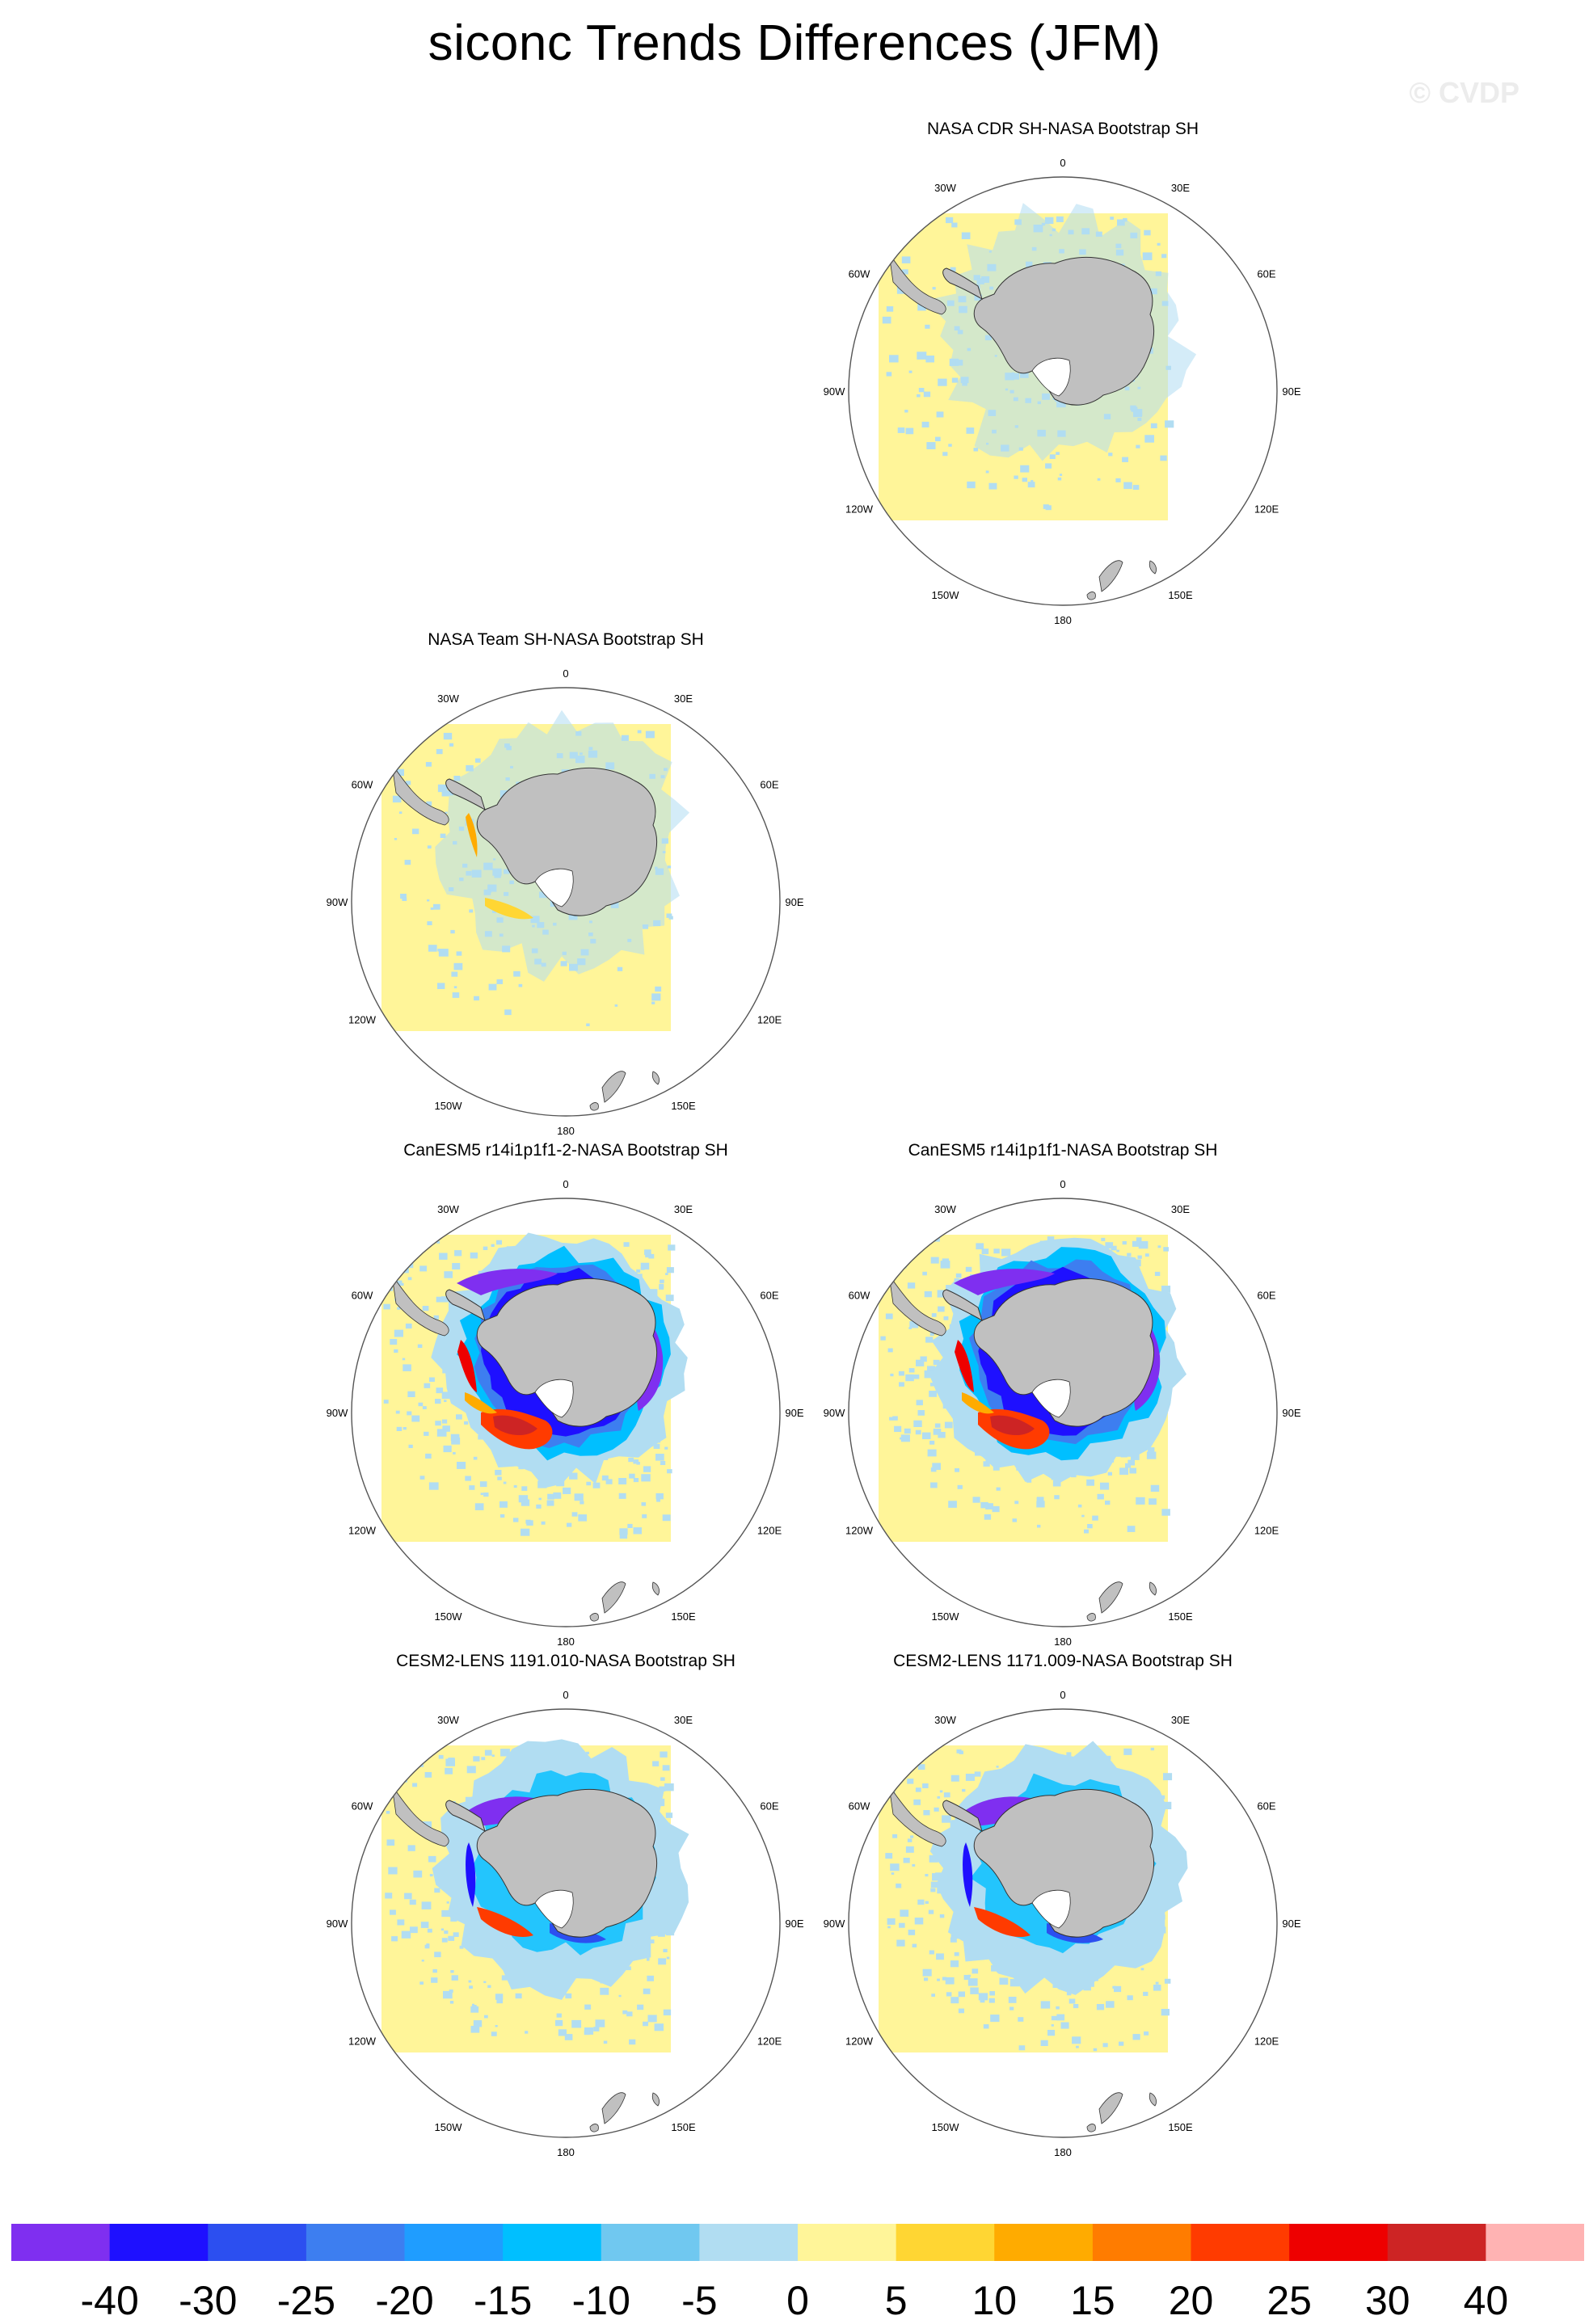  I want to click on lon-label-right_lower: 120E, so click(769, 1531).